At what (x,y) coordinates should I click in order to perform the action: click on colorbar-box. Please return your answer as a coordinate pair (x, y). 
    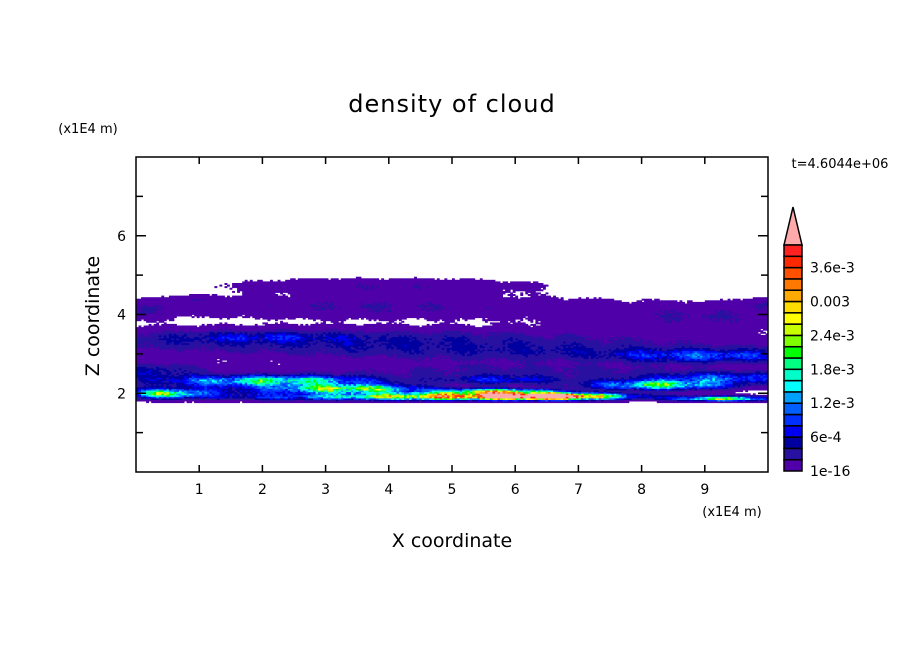
    Looking at the image, I should click on (793, 273).